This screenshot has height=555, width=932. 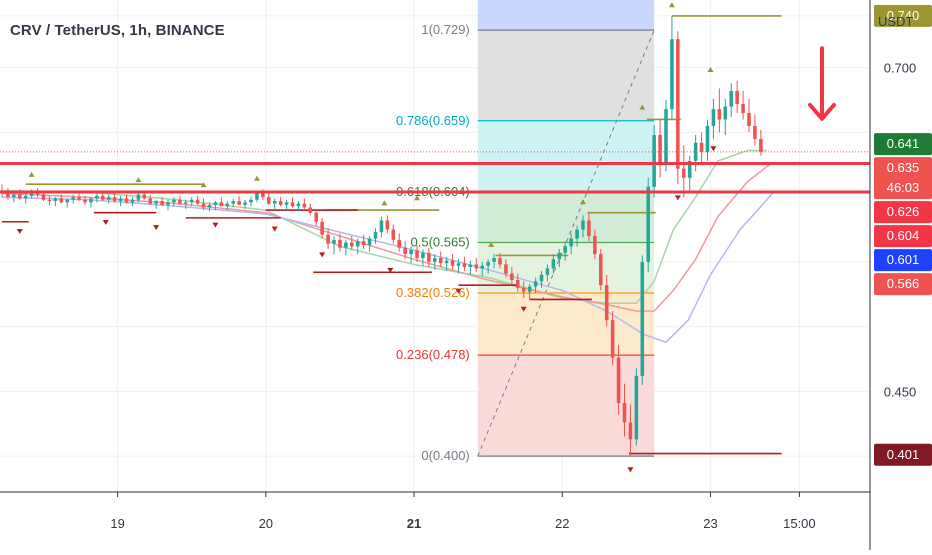 What do you see at coordinates (435, 521) in the screenshot?
I see `time-axis-background` at bounding box center [435, 521].